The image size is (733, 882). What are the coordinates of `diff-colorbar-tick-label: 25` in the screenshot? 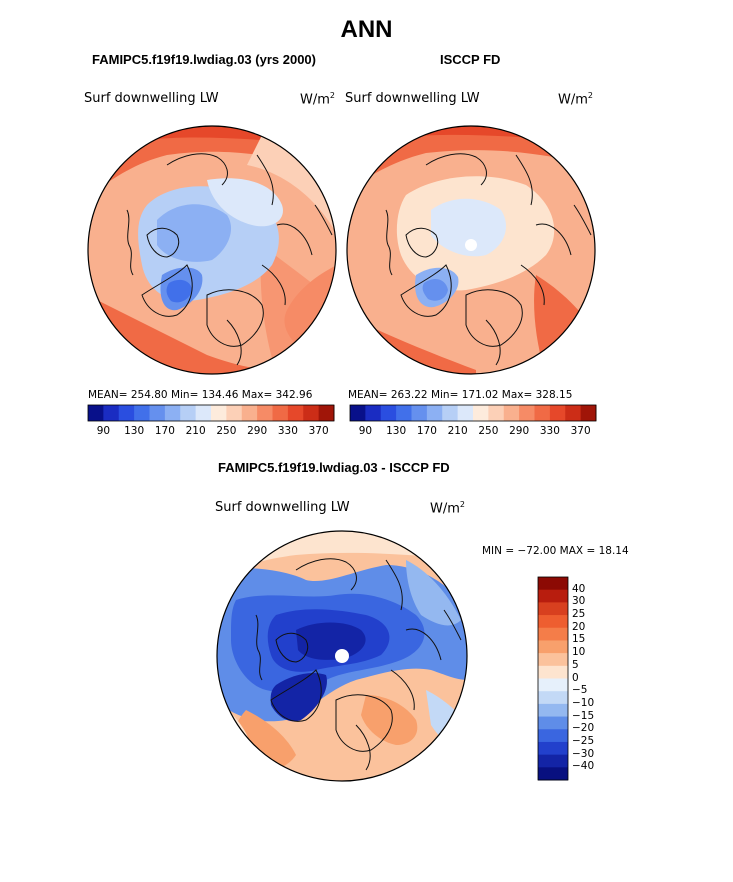 It's located at (579, 614).